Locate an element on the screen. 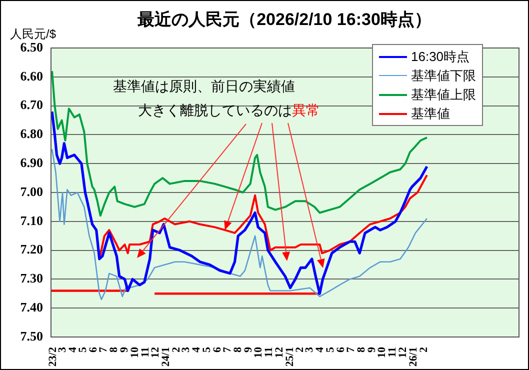  y-tick-label: 7.10 is located at coordinates (31, 220).